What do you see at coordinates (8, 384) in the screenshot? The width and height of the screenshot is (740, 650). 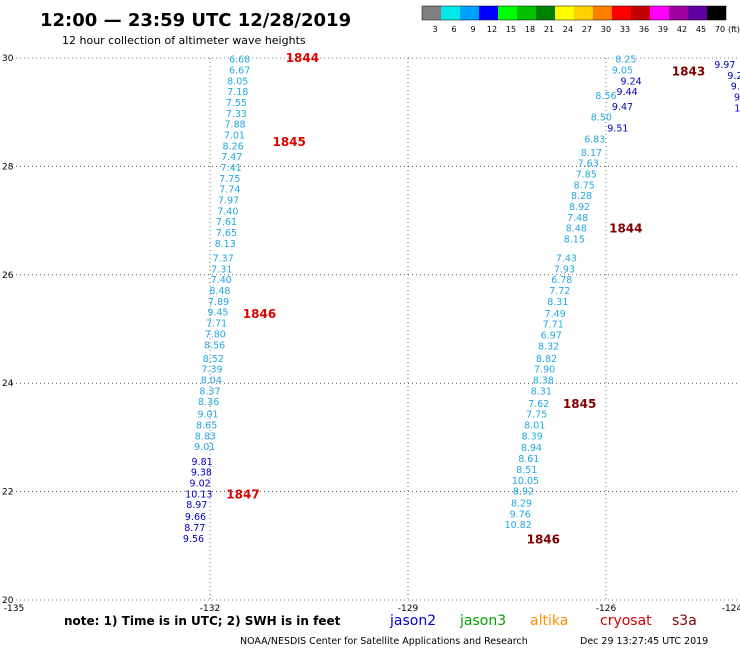 I see `y-tick-label: 24` at bounding box center [8, 384].